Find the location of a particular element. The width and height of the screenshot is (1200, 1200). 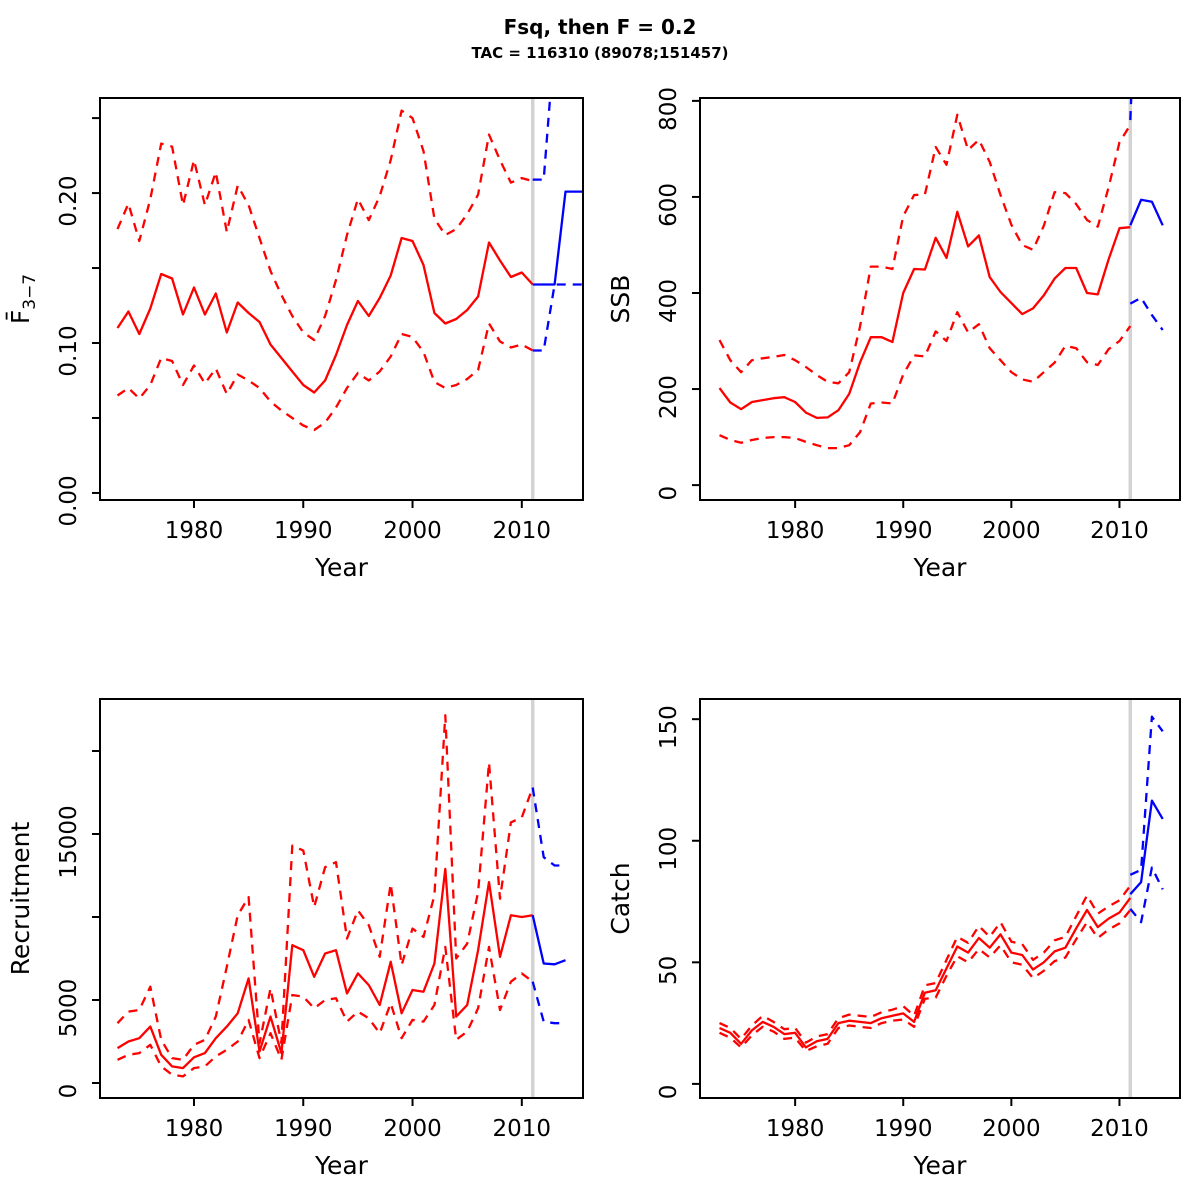

recruitment-y-tick-label: 5000 is located at coordinates (69, 1008).